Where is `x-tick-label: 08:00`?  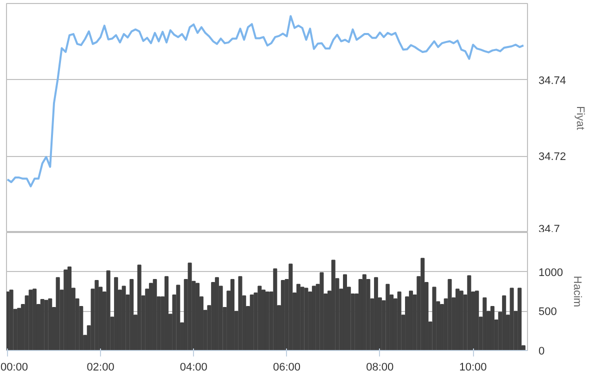 x-tick-label: 08:00 is located at coordinates (380, 368).